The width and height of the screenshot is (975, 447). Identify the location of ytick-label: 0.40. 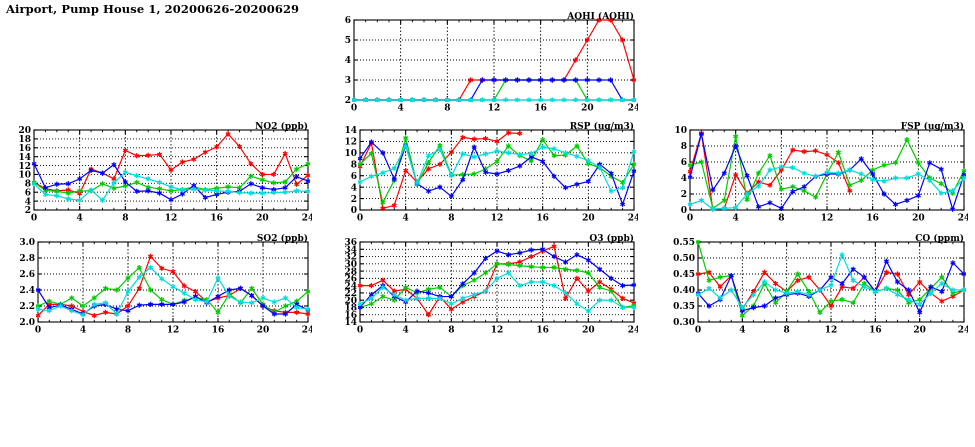
(684, 291).